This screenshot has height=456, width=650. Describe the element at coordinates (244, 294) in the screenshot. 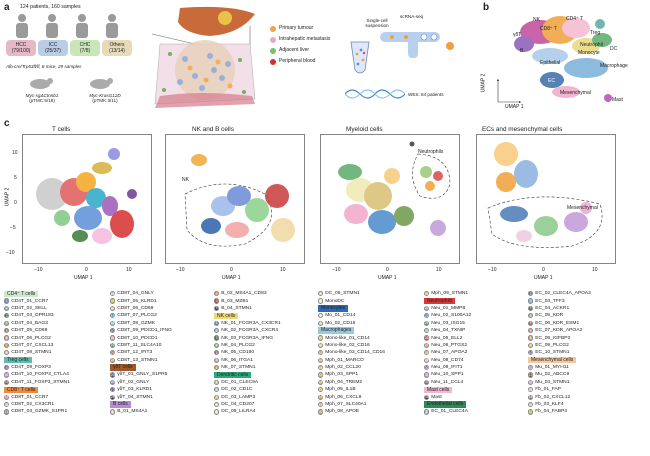

I see `legend-item-label: B_02_MS4A1_CD83` at that location.